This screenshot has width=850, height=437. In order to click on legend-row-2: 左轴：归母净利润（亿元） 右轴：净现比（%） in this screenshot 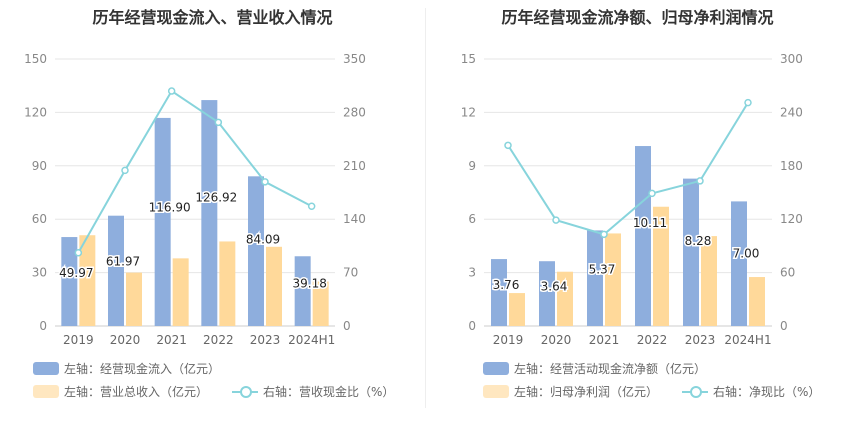, I will do `click(651, 391)`.